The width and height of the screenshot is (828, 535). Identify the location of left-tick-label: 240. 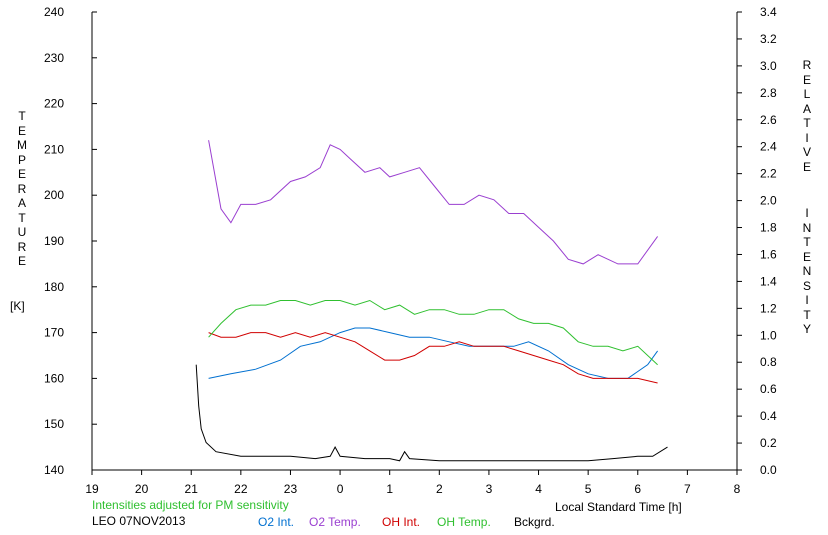
(54, 12).